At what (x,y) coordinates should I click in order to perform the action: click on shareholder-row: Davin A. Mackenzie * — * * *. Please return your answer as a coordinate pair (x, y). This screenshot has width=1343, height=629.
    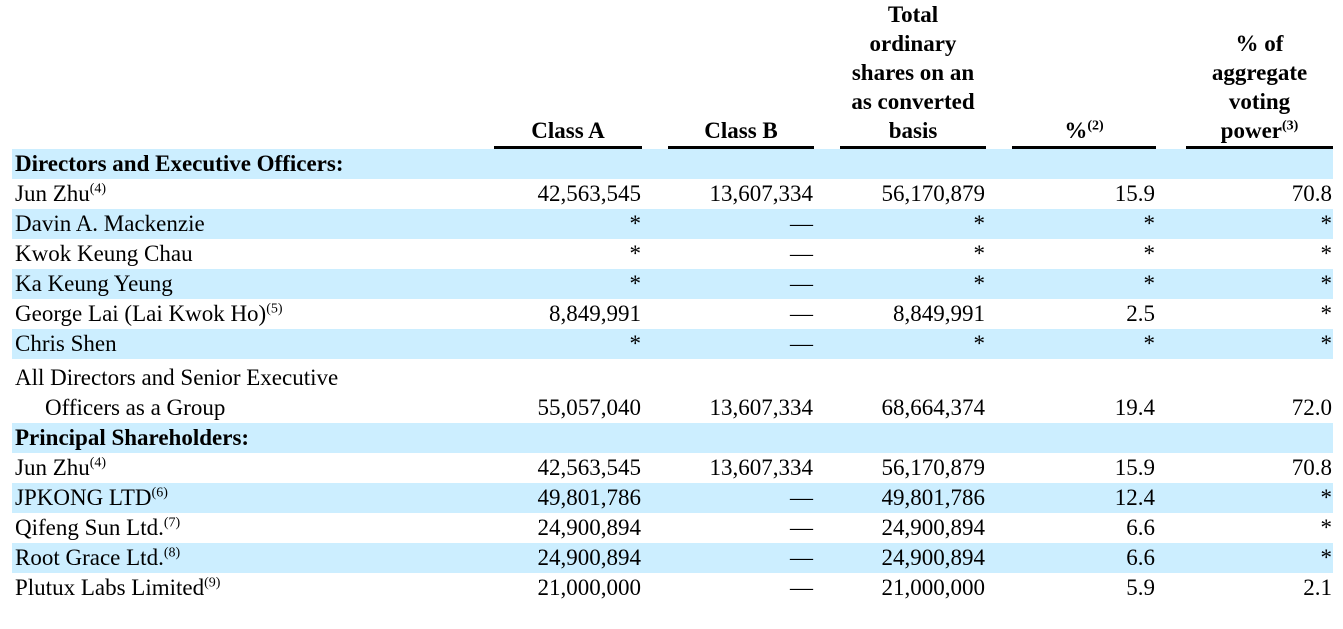
    Looking at the image, I should click on (672, 224).